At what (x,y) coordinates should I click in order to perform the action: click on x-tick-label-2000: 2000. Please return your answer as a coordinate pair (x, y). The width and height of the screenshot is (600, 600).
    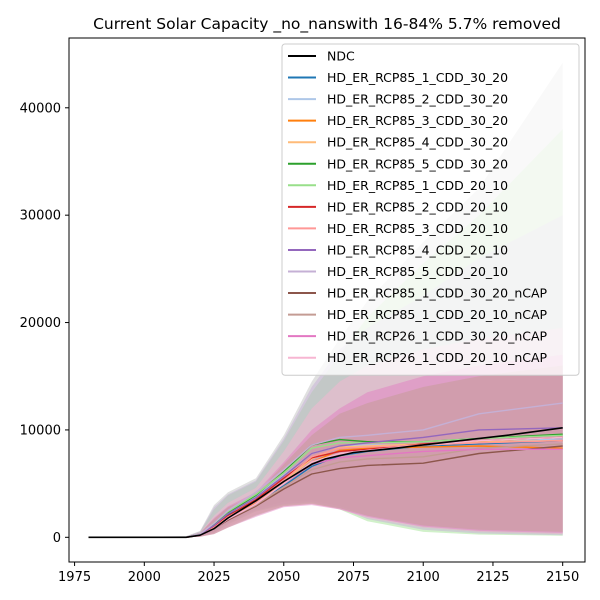
    Looking at the image, I should click on (144, 577).